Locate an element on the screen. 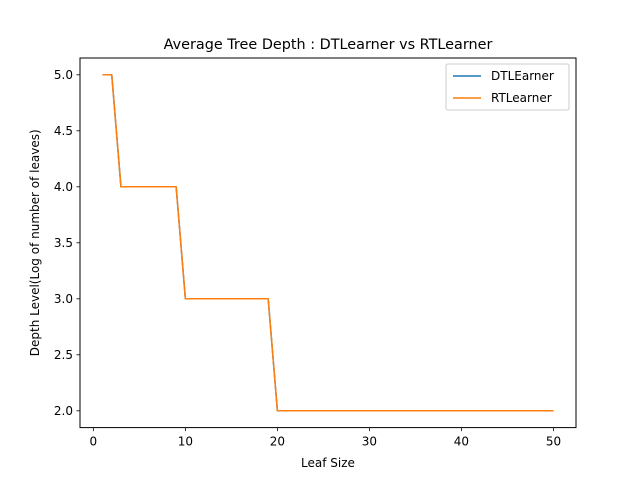 The image size is (640, 480). y-tick-label: 2.0 is located at coordinates (63, 411).